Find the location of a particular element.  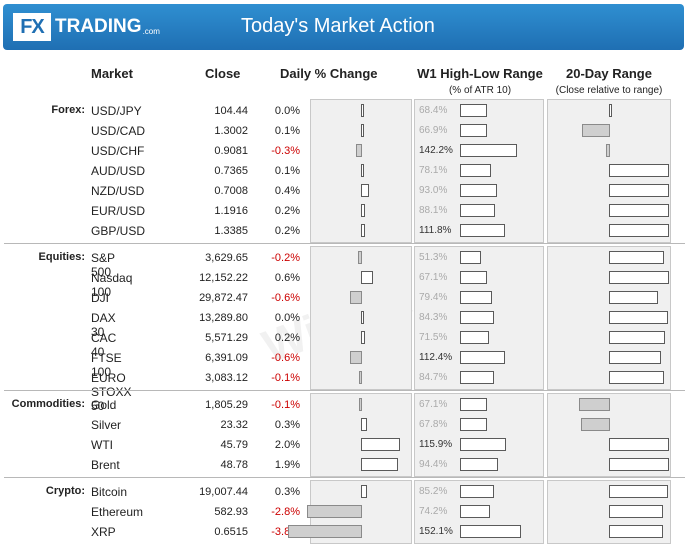

close-value: 1.1916 is located at coordinates (231, 211).